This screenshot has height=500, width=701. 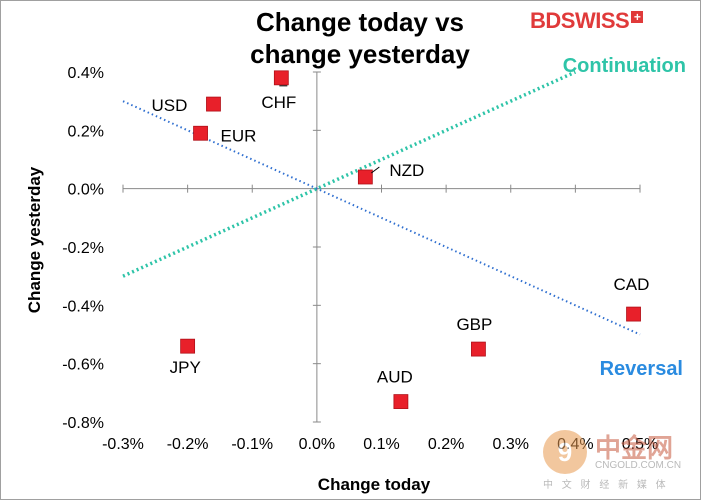 I want to click on logo-text: BDSWISS, so click(x=580, y=20).